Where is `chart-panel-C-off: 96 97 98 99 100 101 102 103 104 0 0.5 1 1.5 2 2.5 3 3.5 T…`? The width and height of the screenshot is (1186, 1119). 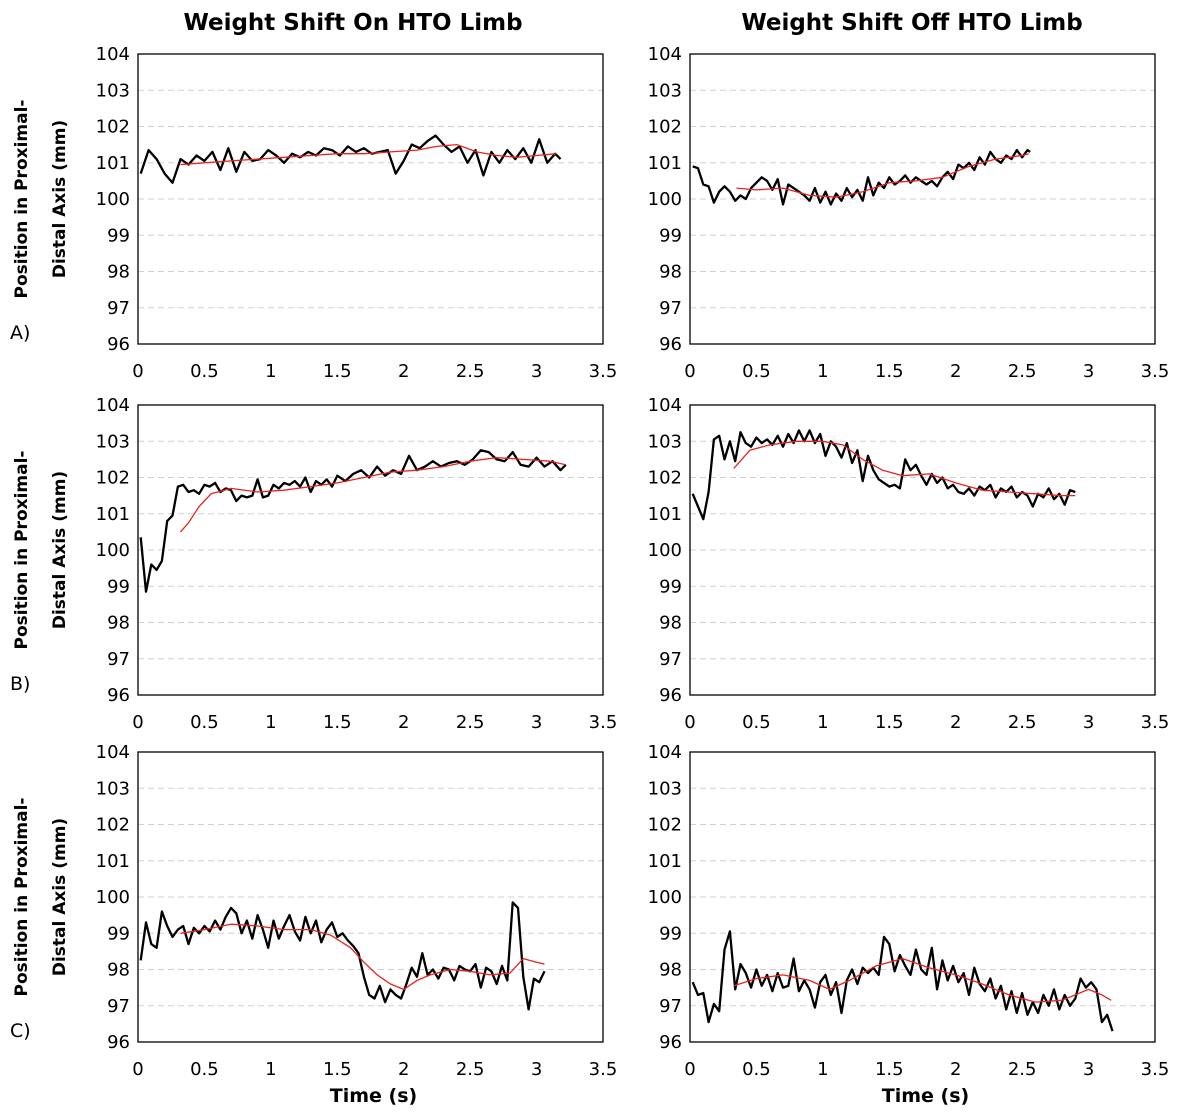 chart-panel-C-off: 96 97 98 99 100 101 102 103 104 0 0.5 1 1.5 2 2.5 3 3.5 T… is located at coordinates (909, 924).